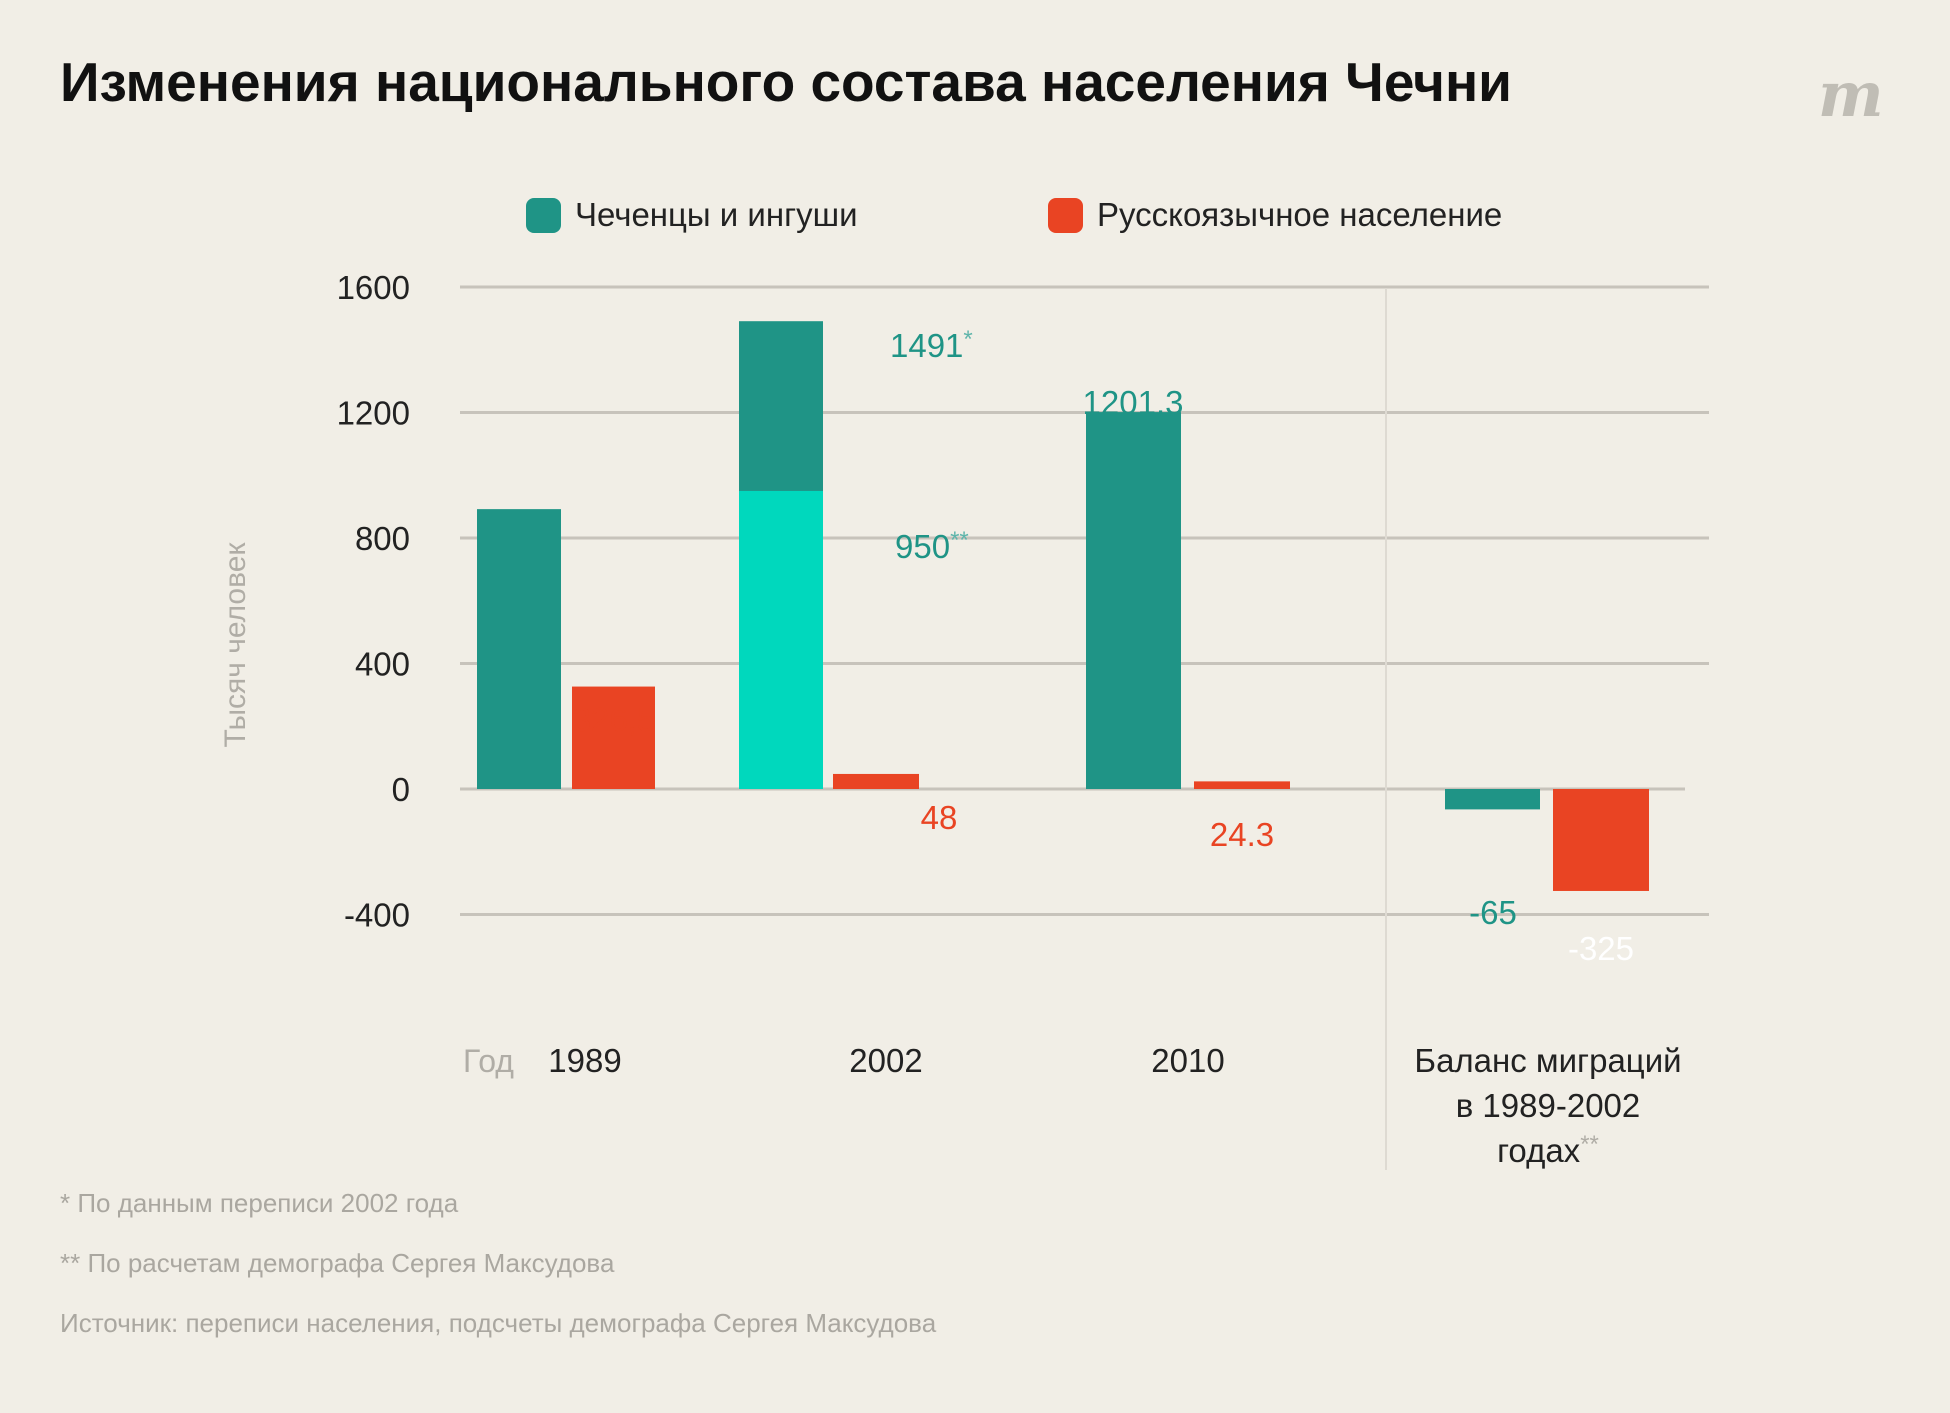  Describe the element at coordinates (382, 664) in the screenshot. I see `y-tick-label: 400` at that location.